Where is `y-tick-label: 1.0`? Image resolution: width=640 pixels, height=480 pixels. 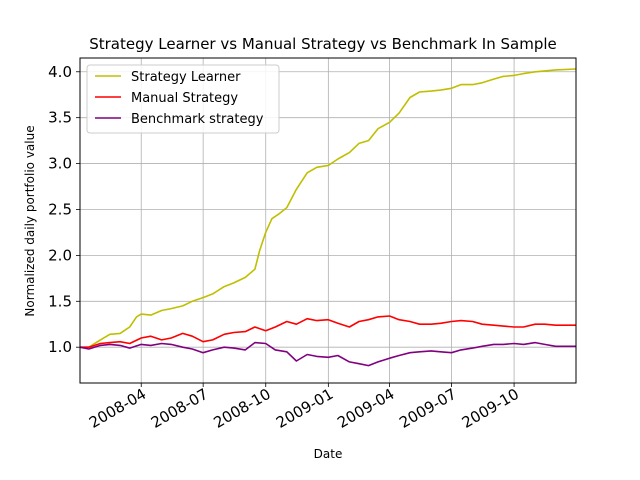
y-tick-label: 1.0 is located at coordinates (60, 347).